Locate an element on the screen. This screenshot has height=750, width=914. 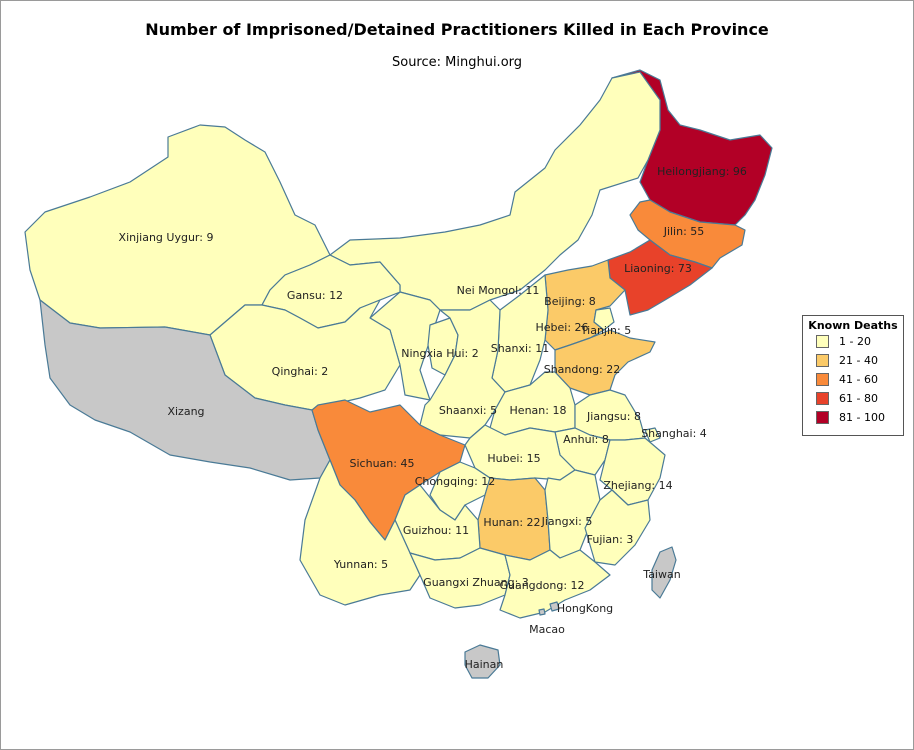
legend-label: 61 - 80 is located at coordinates (858, 398).